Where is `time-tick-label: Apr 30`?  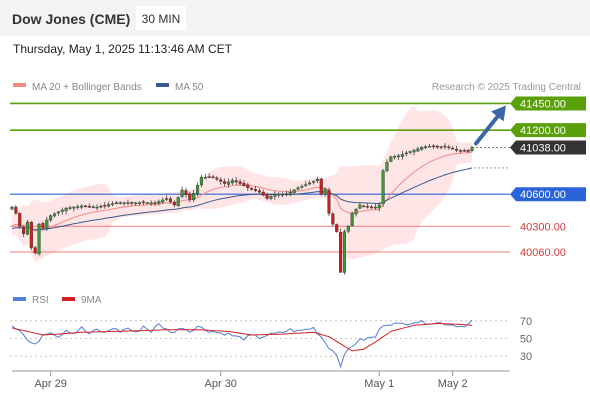
time-tick-label: Apr 30 is located at coordinates (221, 384).